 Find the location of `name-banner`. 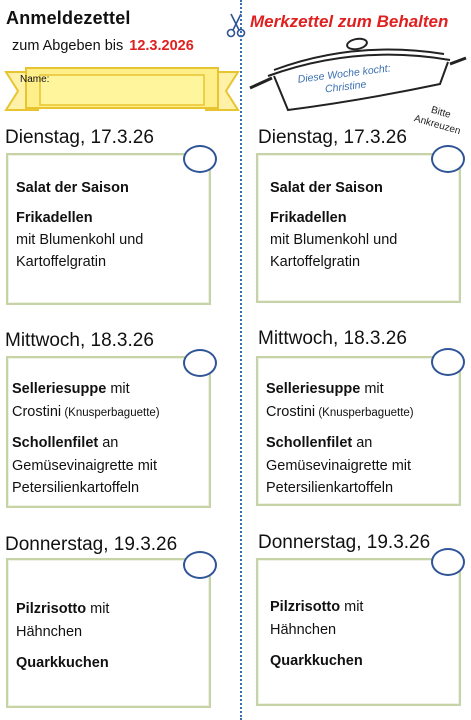

name-banner is located at coordinates (122, 89).